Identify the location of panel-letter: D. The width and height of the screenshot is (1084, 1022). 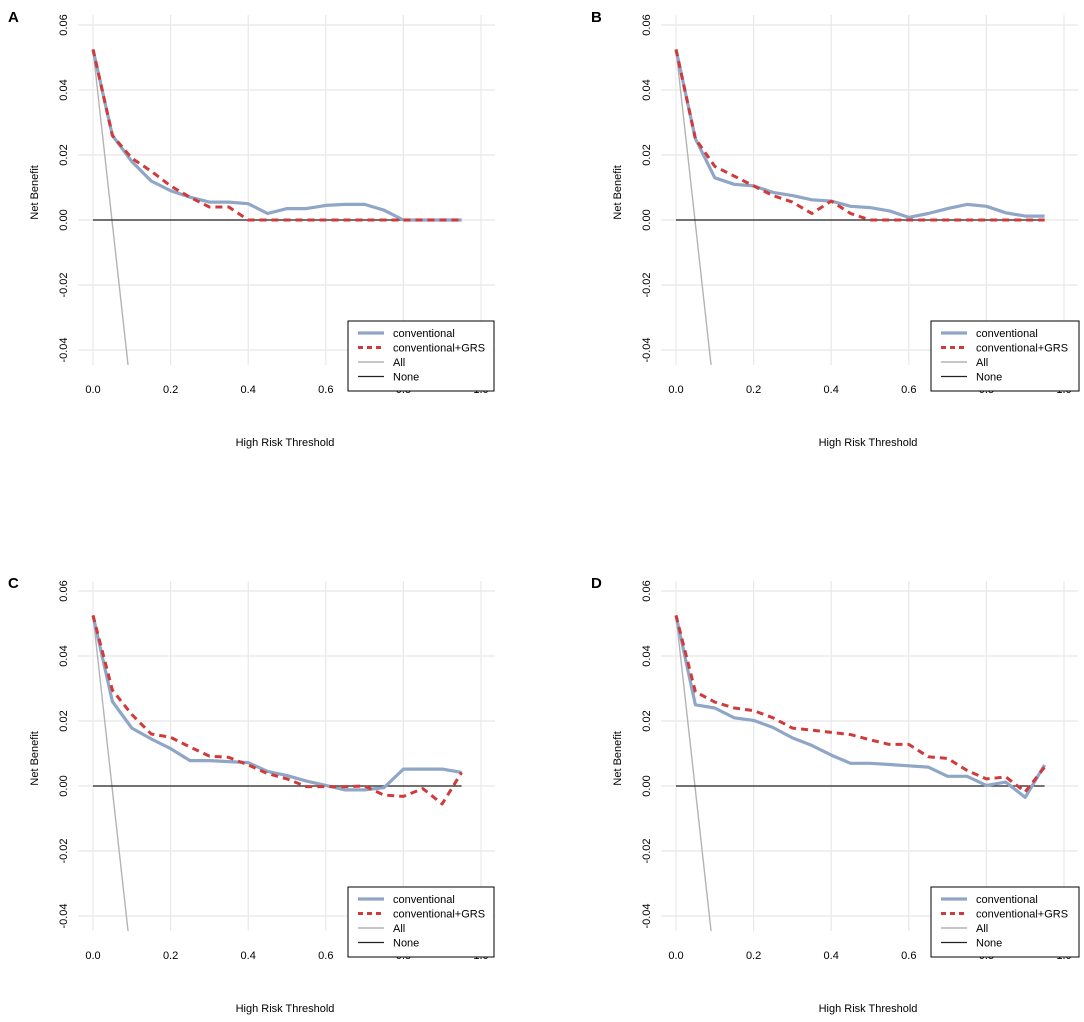
(596, 583).